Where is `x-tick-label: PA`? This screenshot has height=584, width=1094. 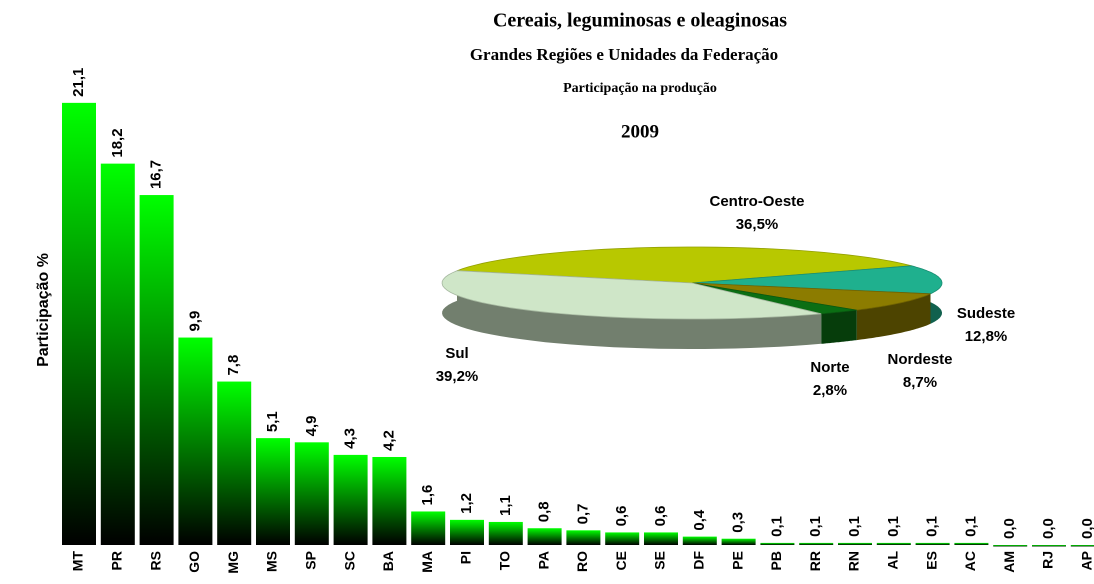
x-tick-label: PA is located at coordinates (543, 560).